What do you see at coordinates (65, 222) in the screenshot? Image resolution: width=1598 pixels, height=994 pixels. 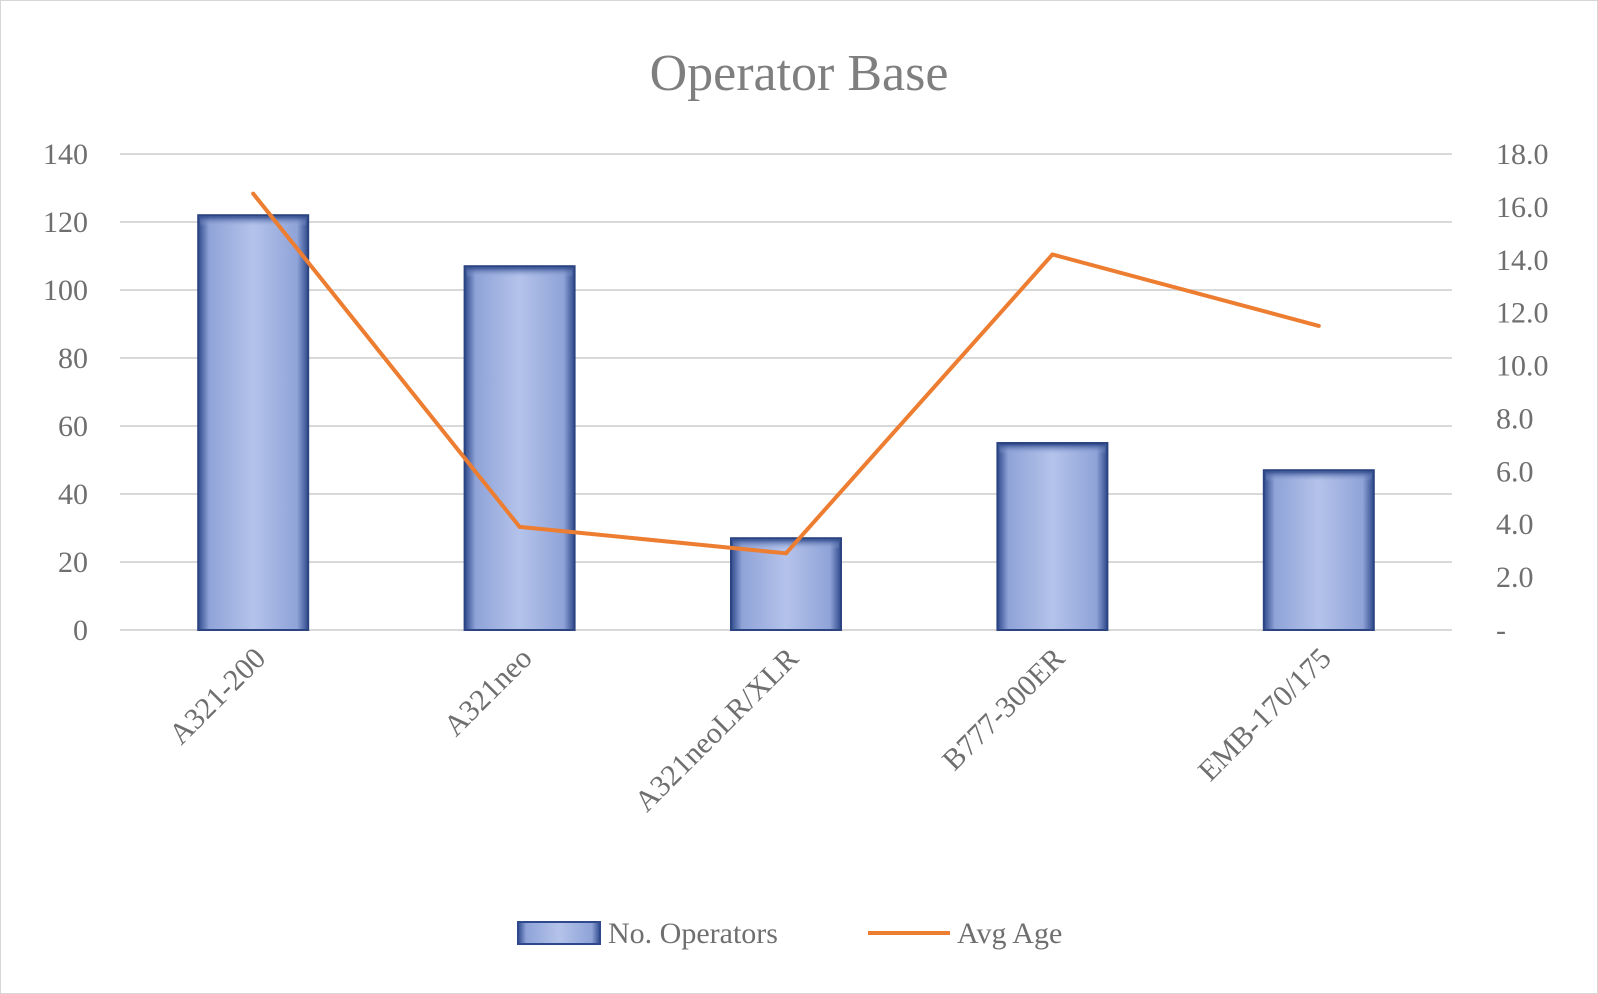 I see `left-tick-label: 120` at bounding box center [65, 222].